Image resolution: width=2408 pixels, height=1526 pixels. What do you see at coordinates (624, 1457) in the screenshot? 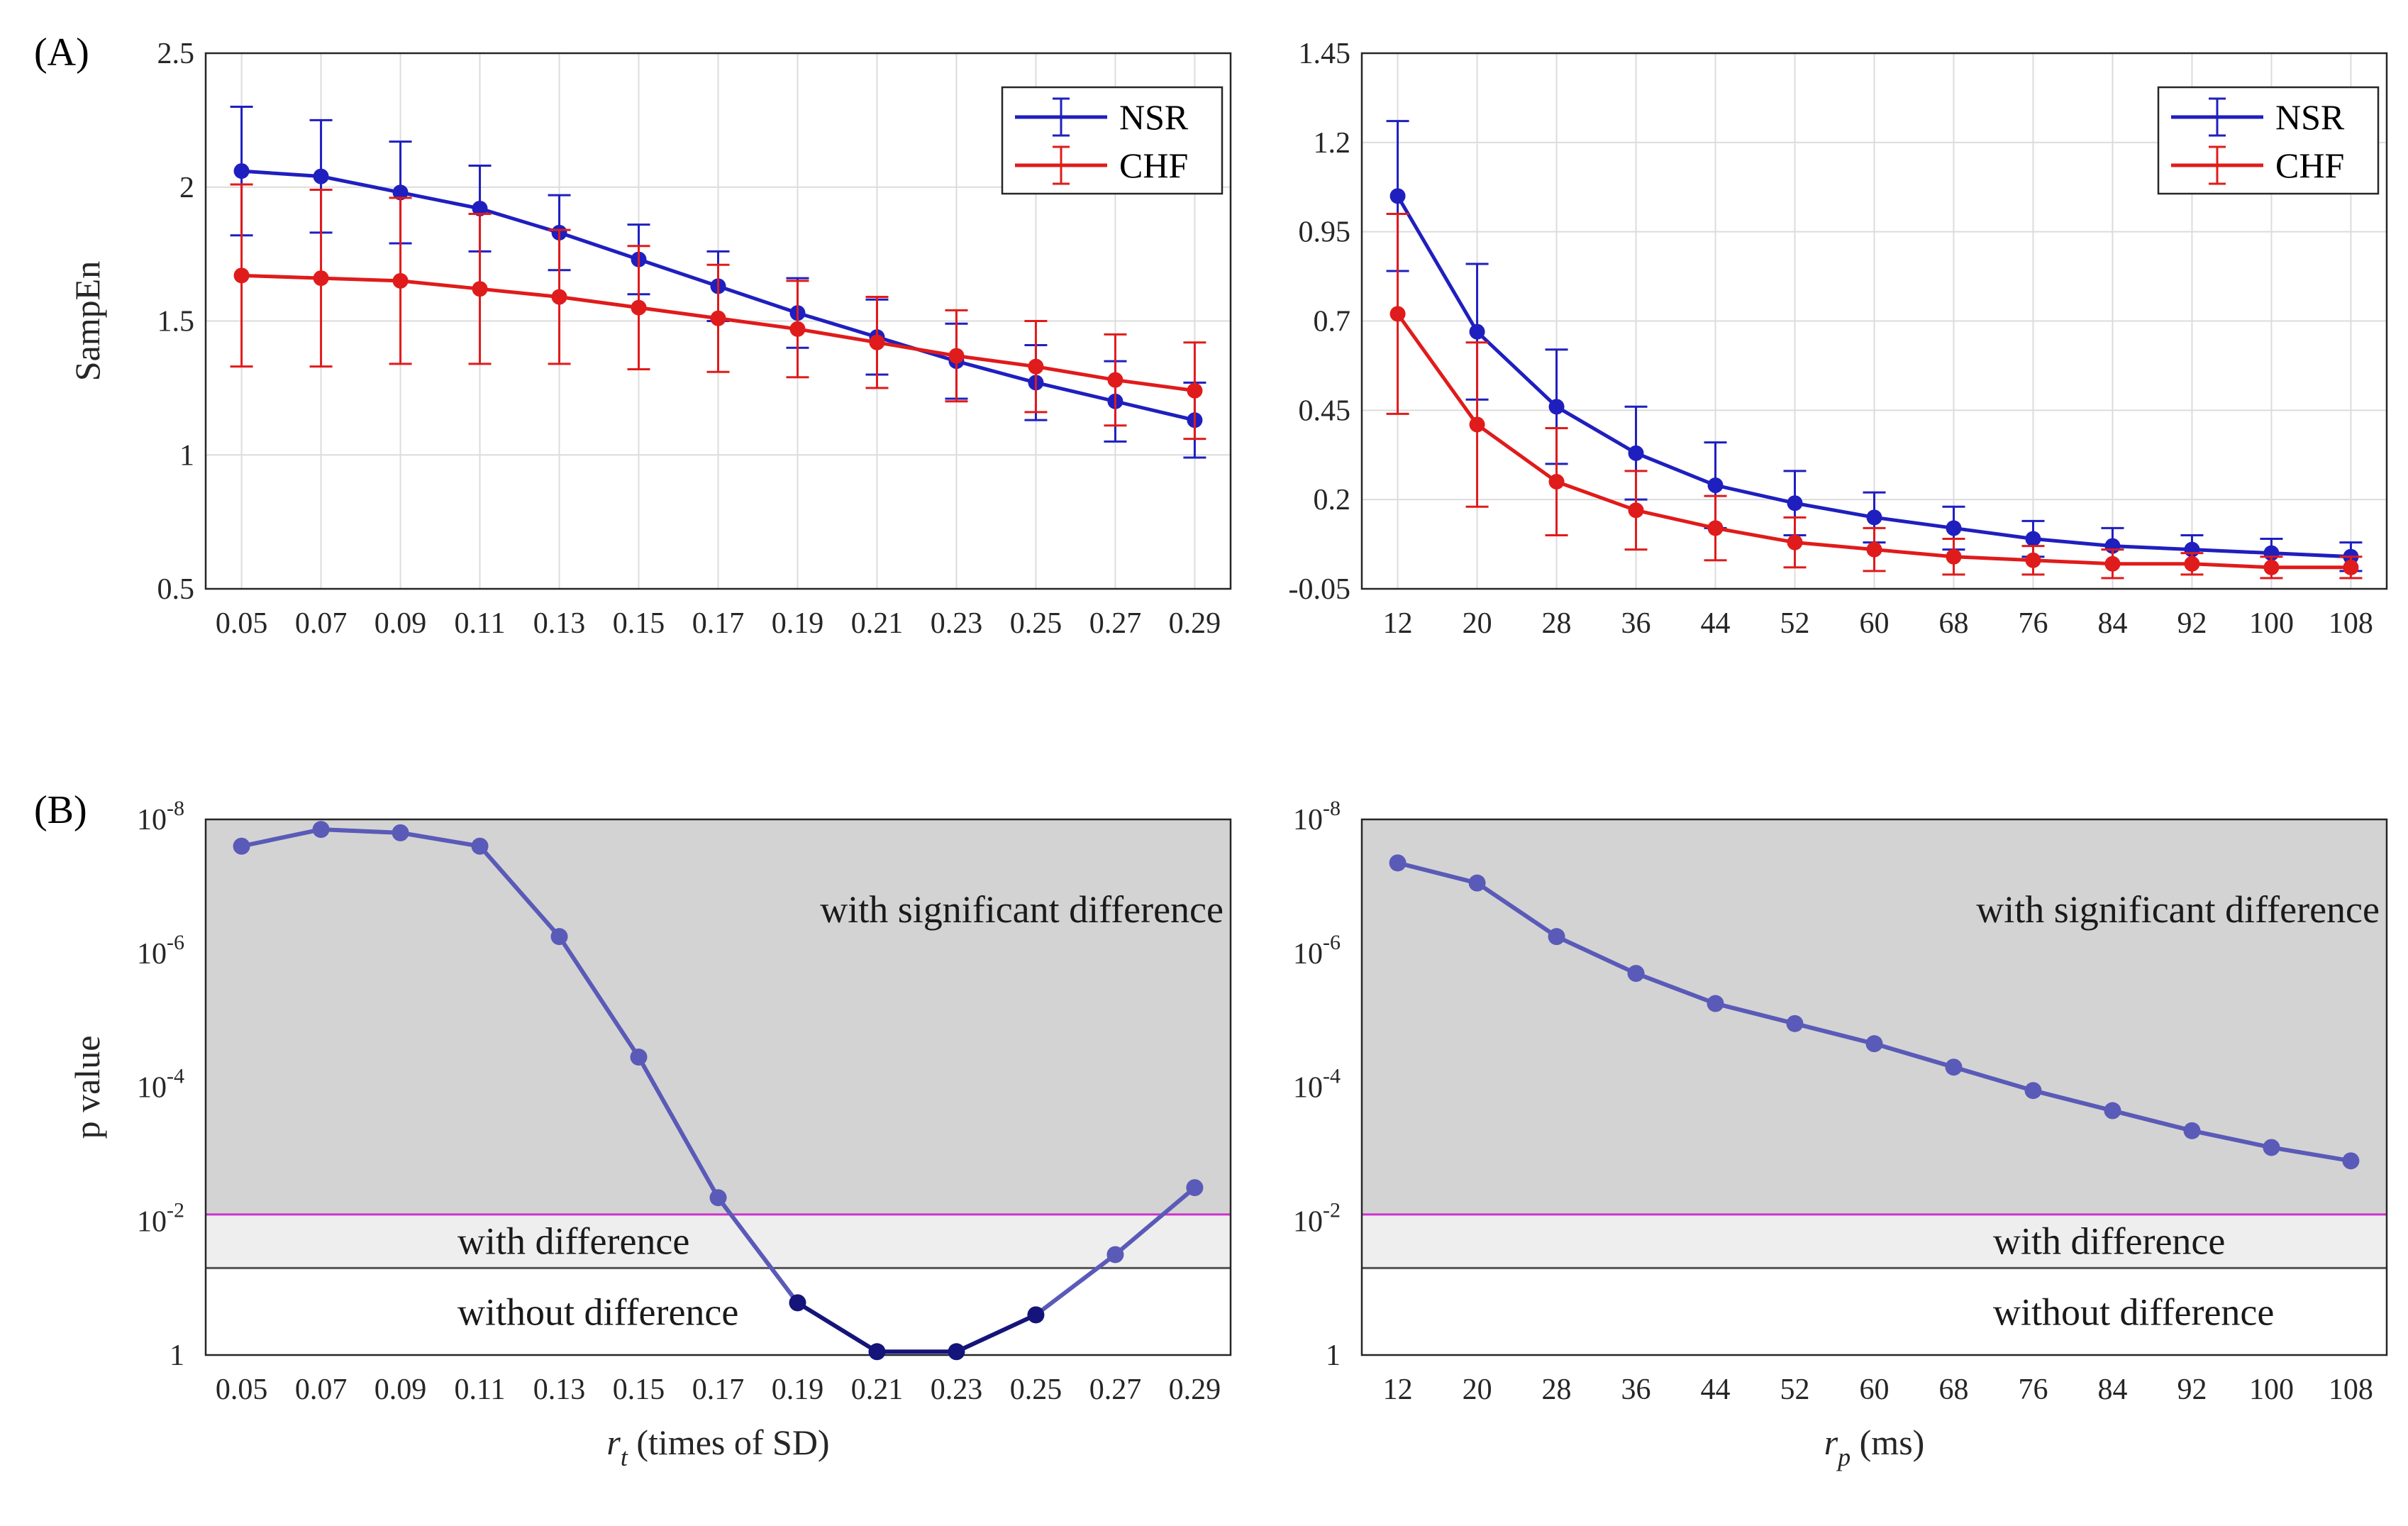
I see `x-label-subscript: t` at bounding box center [624, 1457].